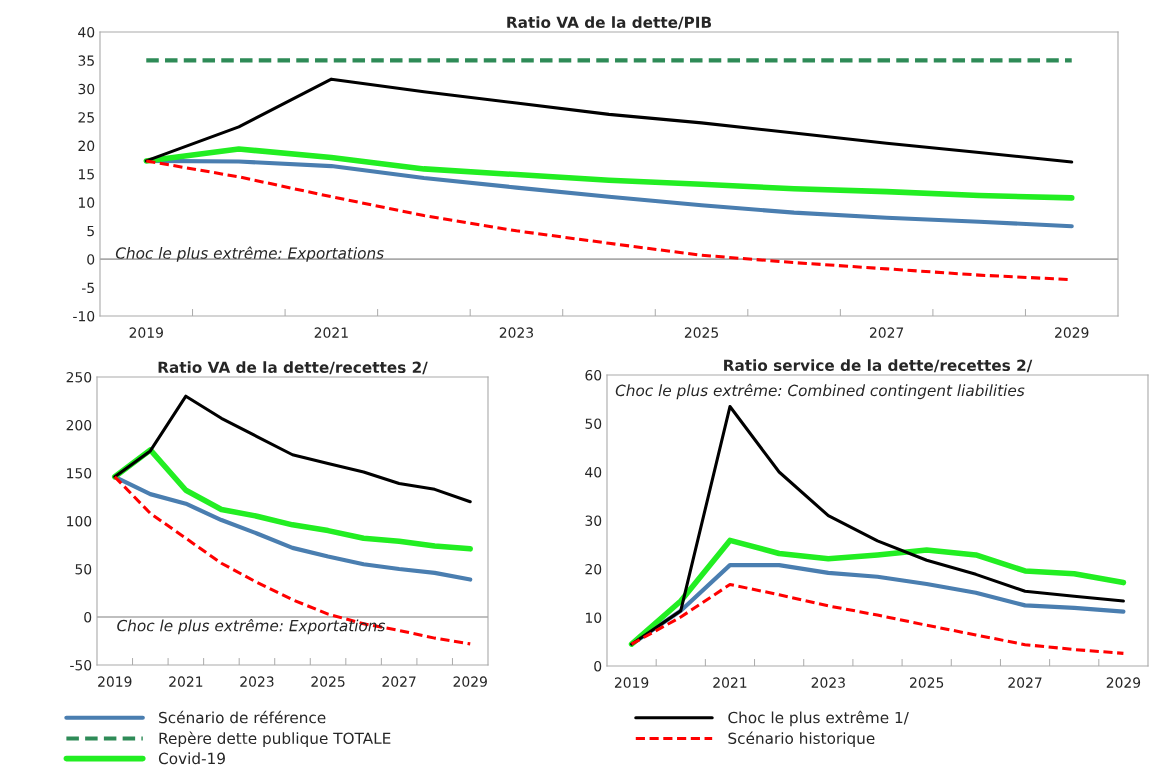  I want to click on legend-label: Covid-19, so click(191, 758).